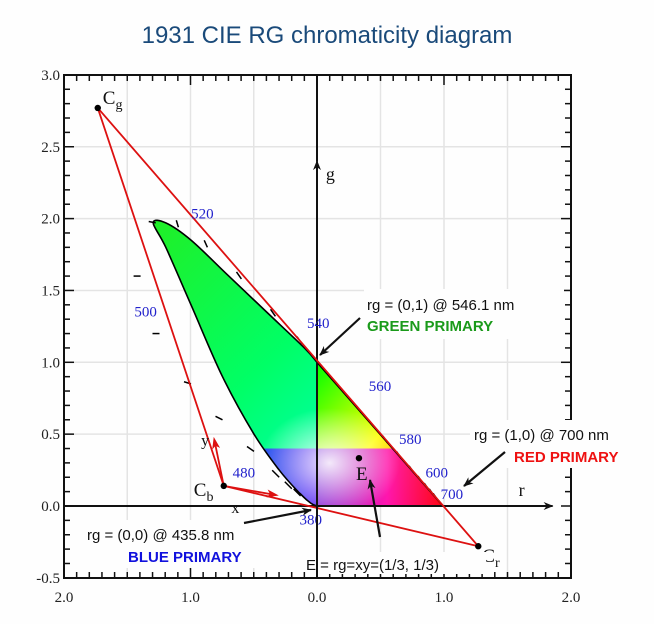 This screenshot has height=624, width=654. I want to click on wavelength-label: 480, so click(244, 473).